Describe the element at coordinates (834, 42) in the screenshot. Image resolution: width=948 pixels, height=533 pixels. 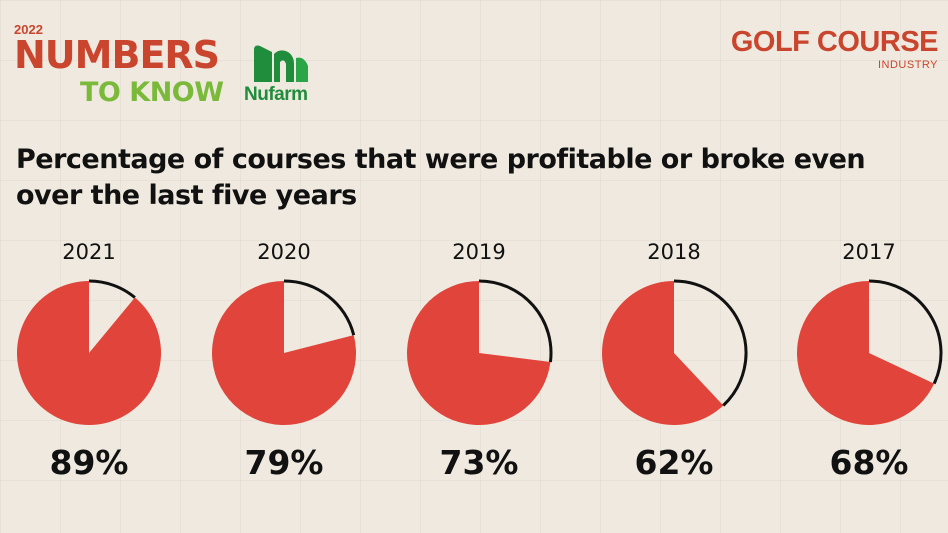
I see `publisher-name: GOLF COURSE` at that location.